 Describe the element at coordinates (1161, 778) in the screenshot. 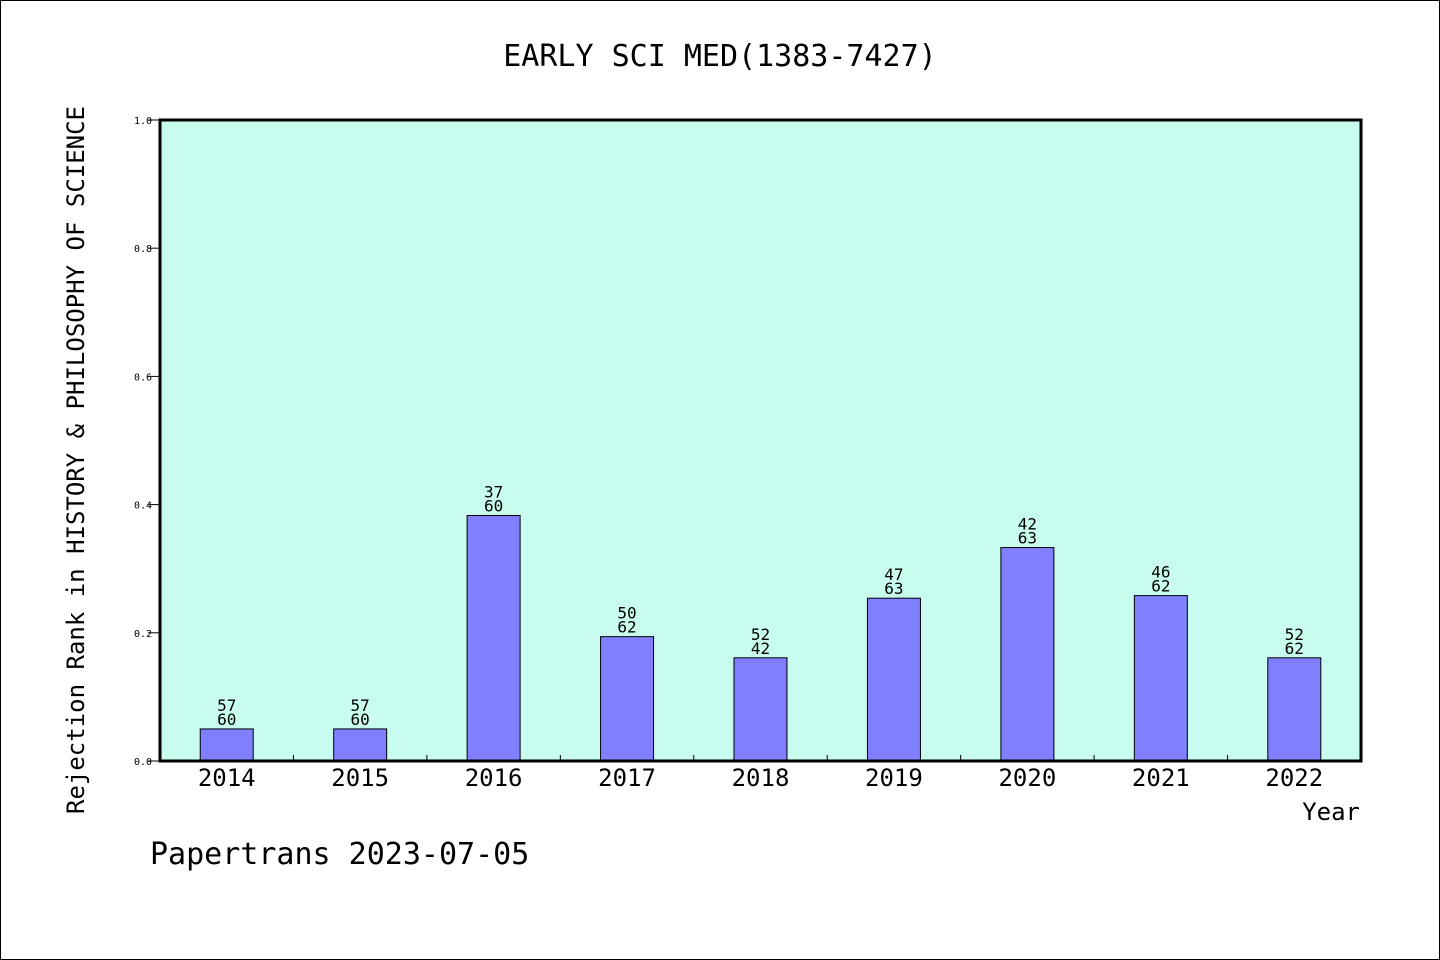

I see `x-tick-label: 2021` at that location.